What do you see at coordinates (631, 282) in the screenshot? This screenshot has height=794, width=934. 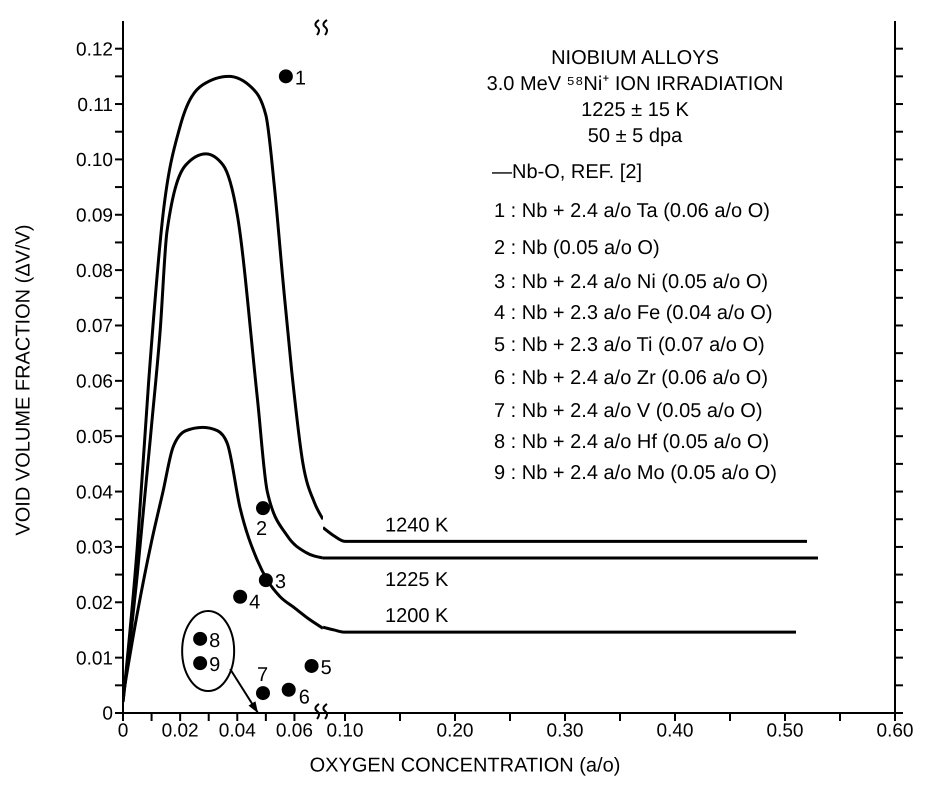 I see `annotation: 3 : Nb + 2.4 a/o Ni (0.05 a/o O)` at bounding box center [631, 282].